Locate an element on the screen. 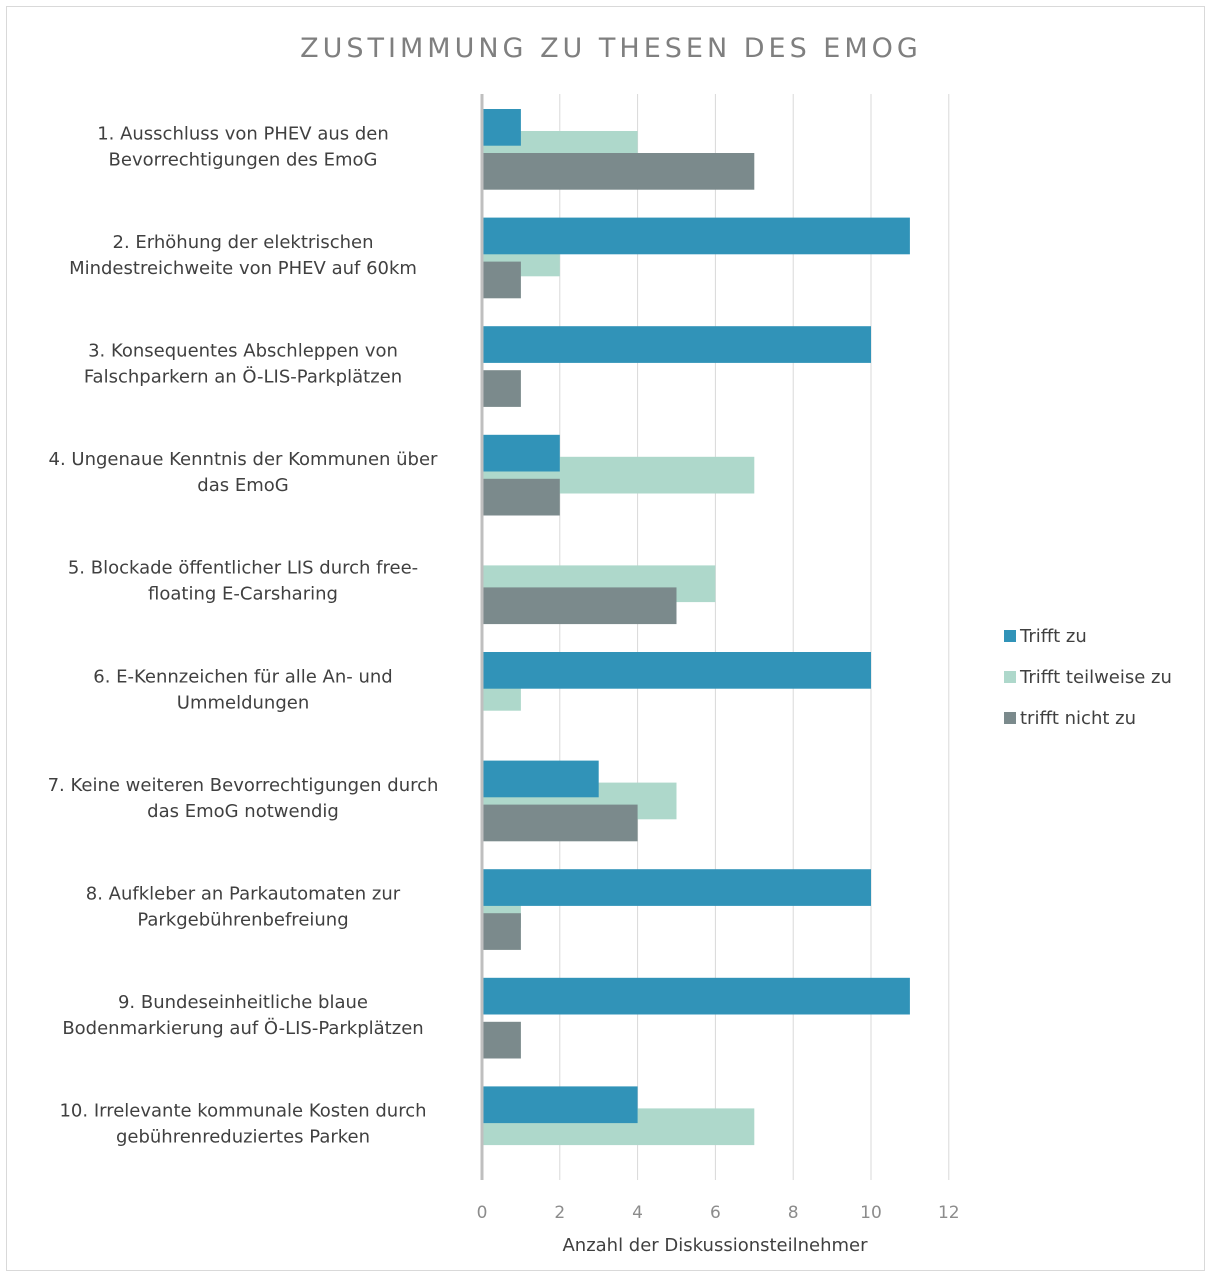 The image size is (1213, 1279). category-label-line: Bodenmarkierung auf Ö-LIS-Parkplätzen is located at coordinates (242, 1028).